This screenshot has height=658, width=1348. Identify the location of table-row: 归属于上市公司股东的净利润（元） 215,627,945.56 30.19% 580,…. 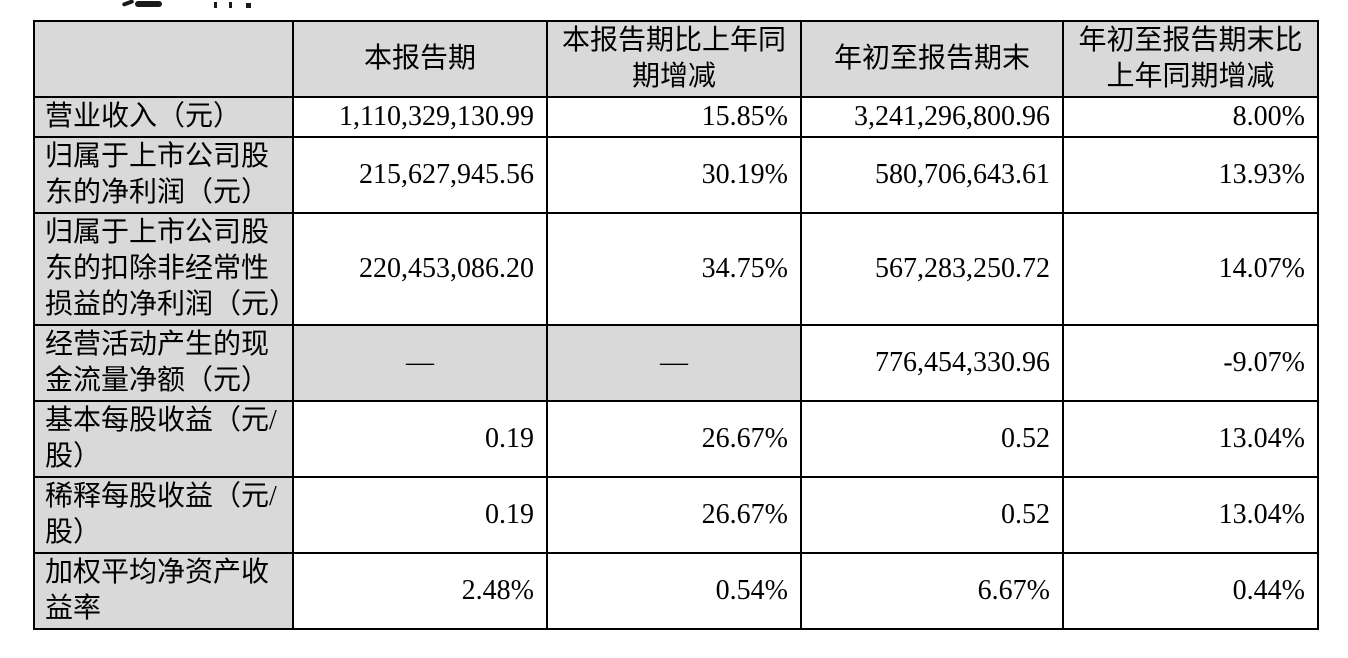
(676, 175).